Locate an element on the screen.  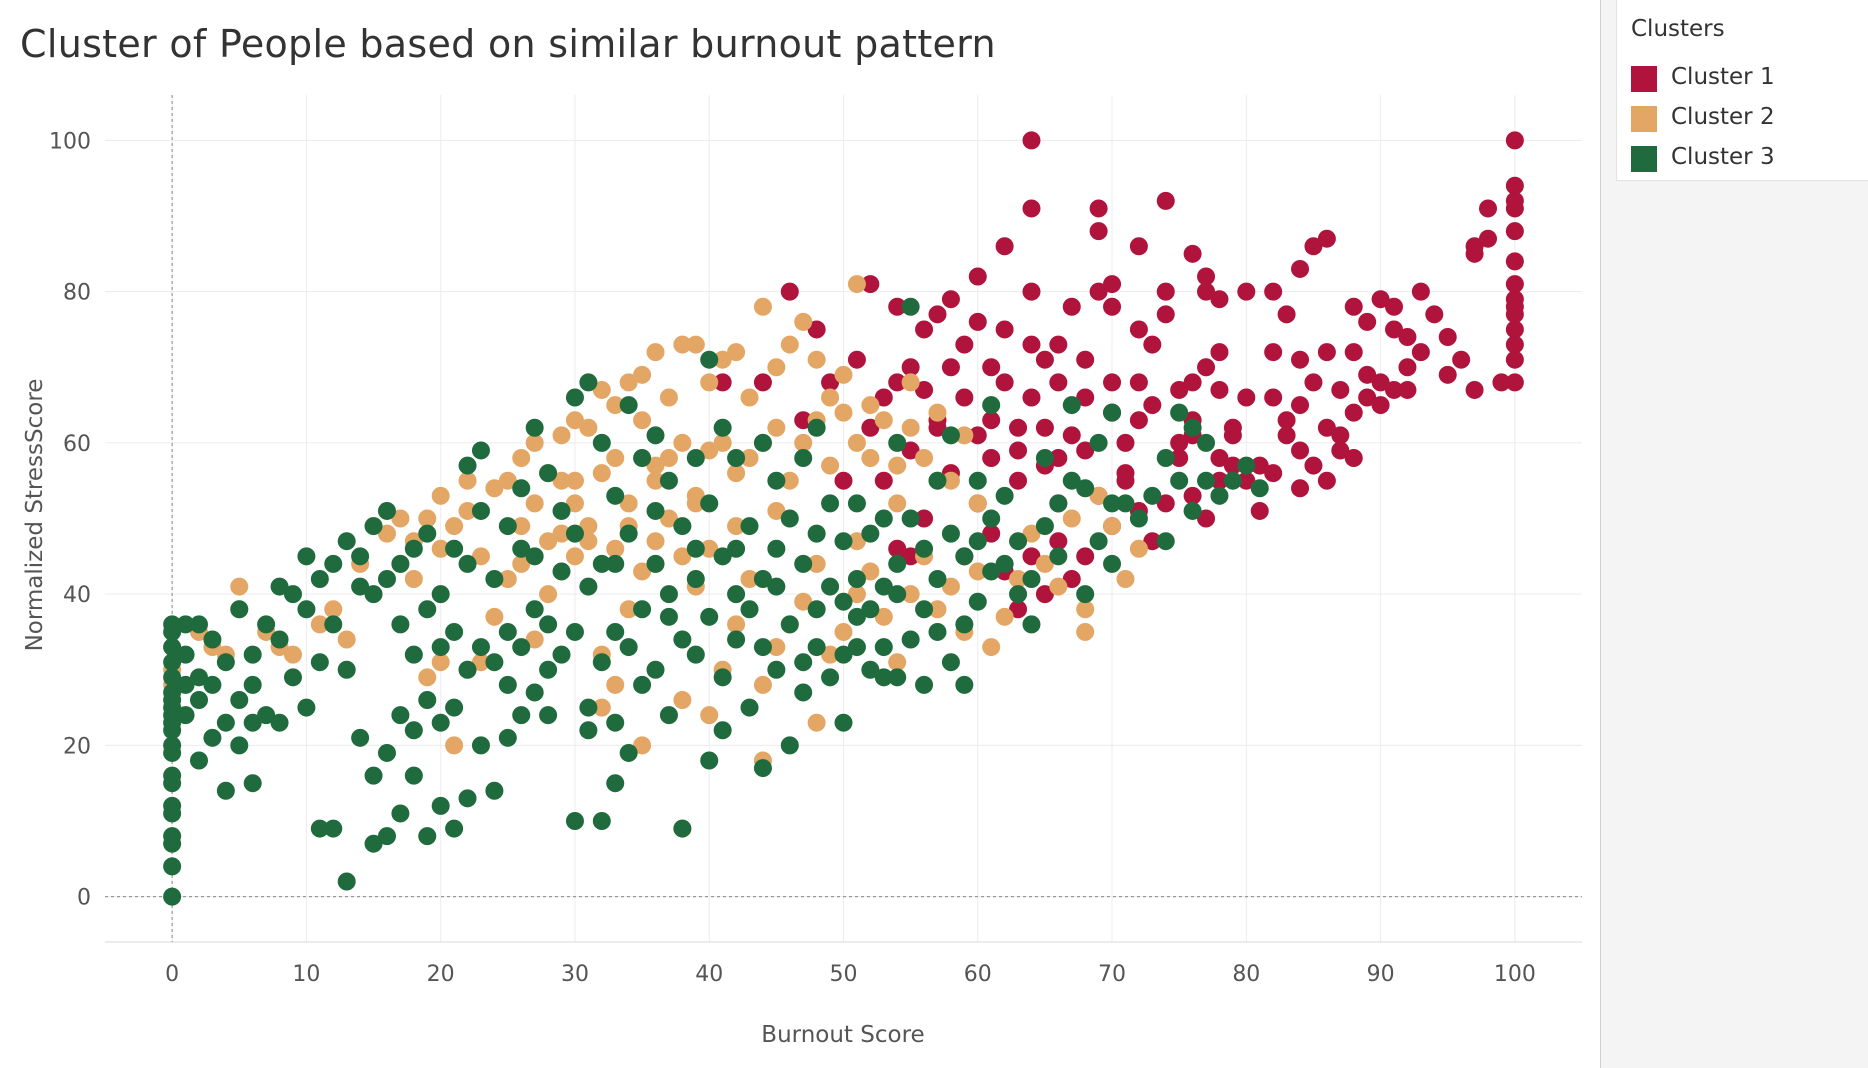
x-tick-label: 0 is located at coordinates (172, 974).